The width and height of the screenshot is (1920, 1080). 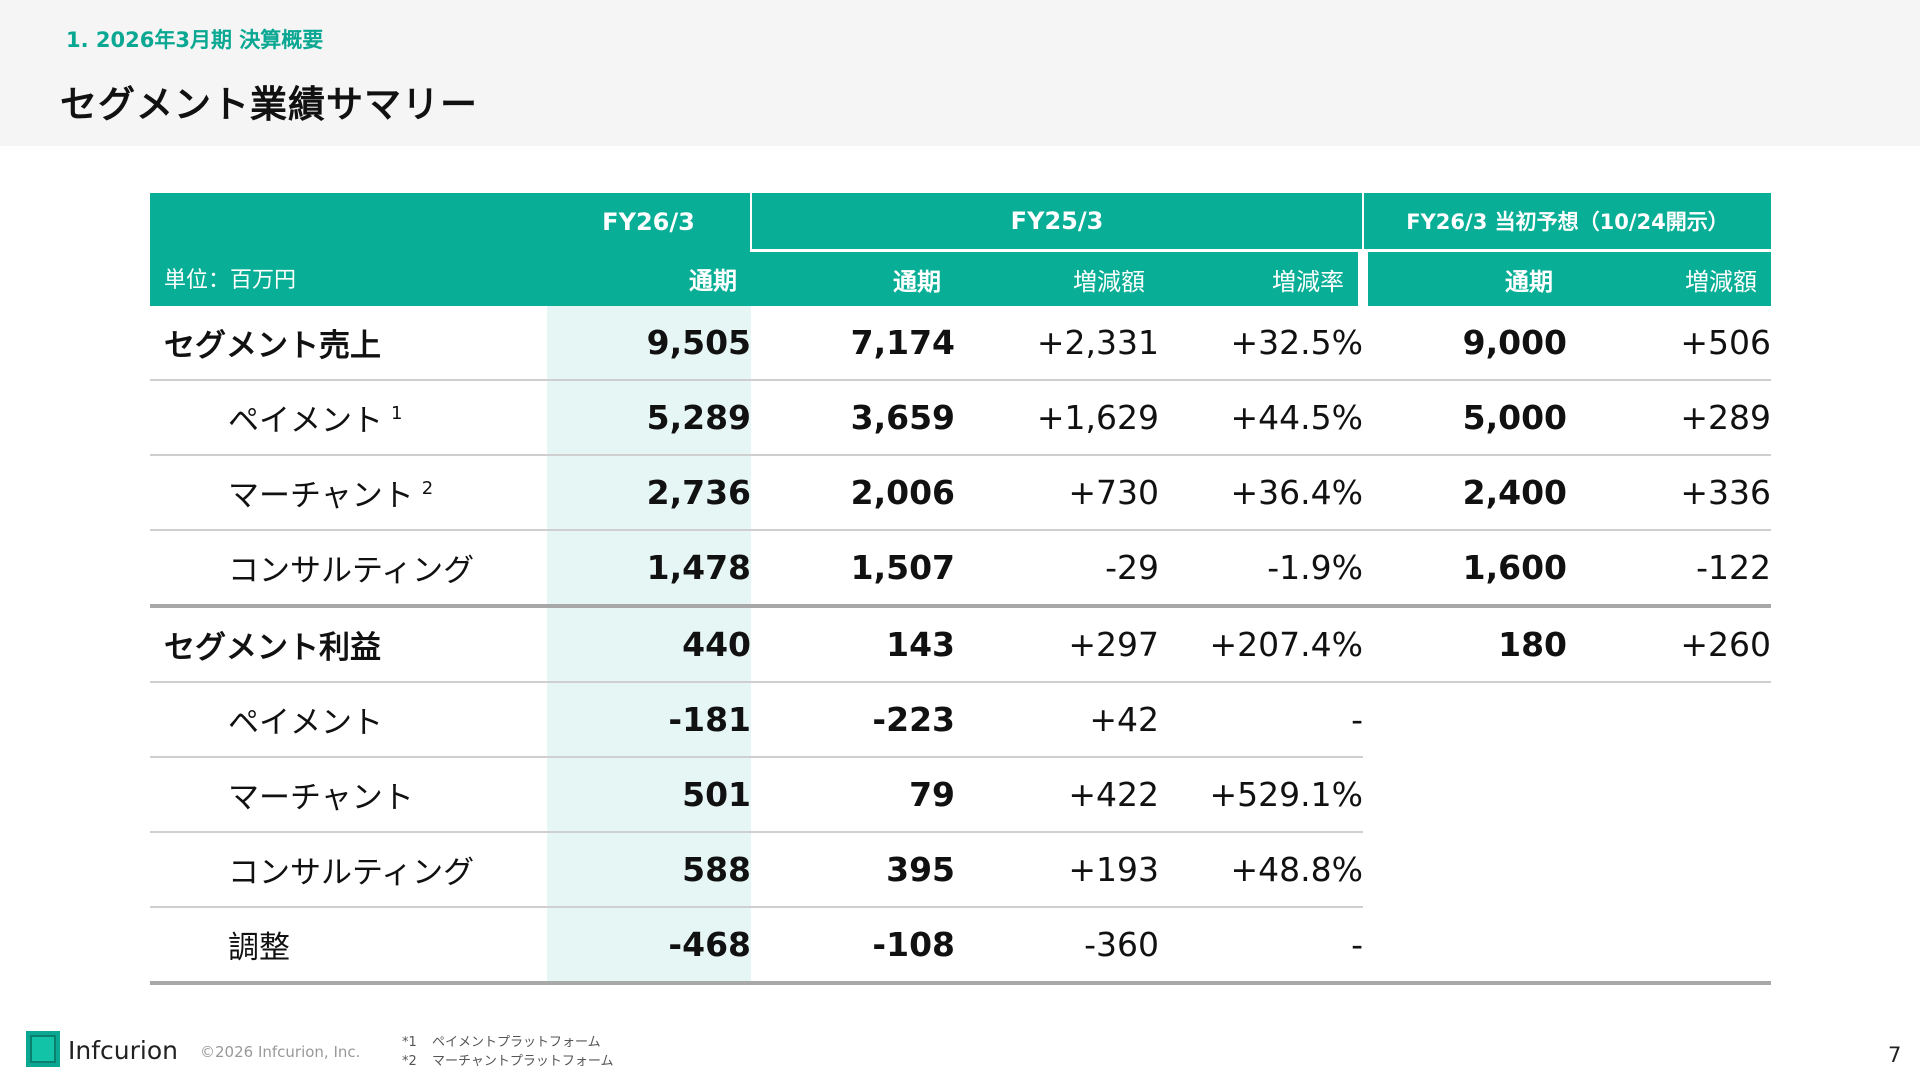 What do you see at coordinates (348, 343) in the screenshot?
I see `row-label: セグメント売上` at bounding box center [348, 343].